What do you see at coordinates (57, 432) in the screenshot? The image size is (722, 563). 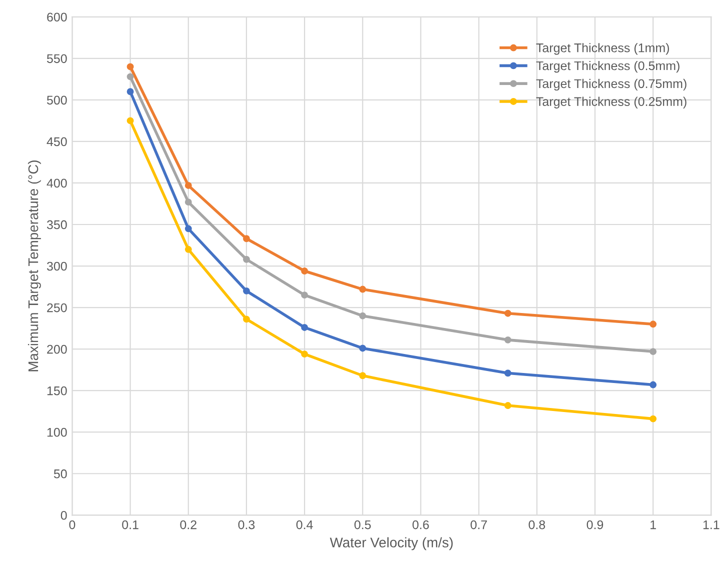 I see `y-tick-label: 100` at bounding box center [57, 432].